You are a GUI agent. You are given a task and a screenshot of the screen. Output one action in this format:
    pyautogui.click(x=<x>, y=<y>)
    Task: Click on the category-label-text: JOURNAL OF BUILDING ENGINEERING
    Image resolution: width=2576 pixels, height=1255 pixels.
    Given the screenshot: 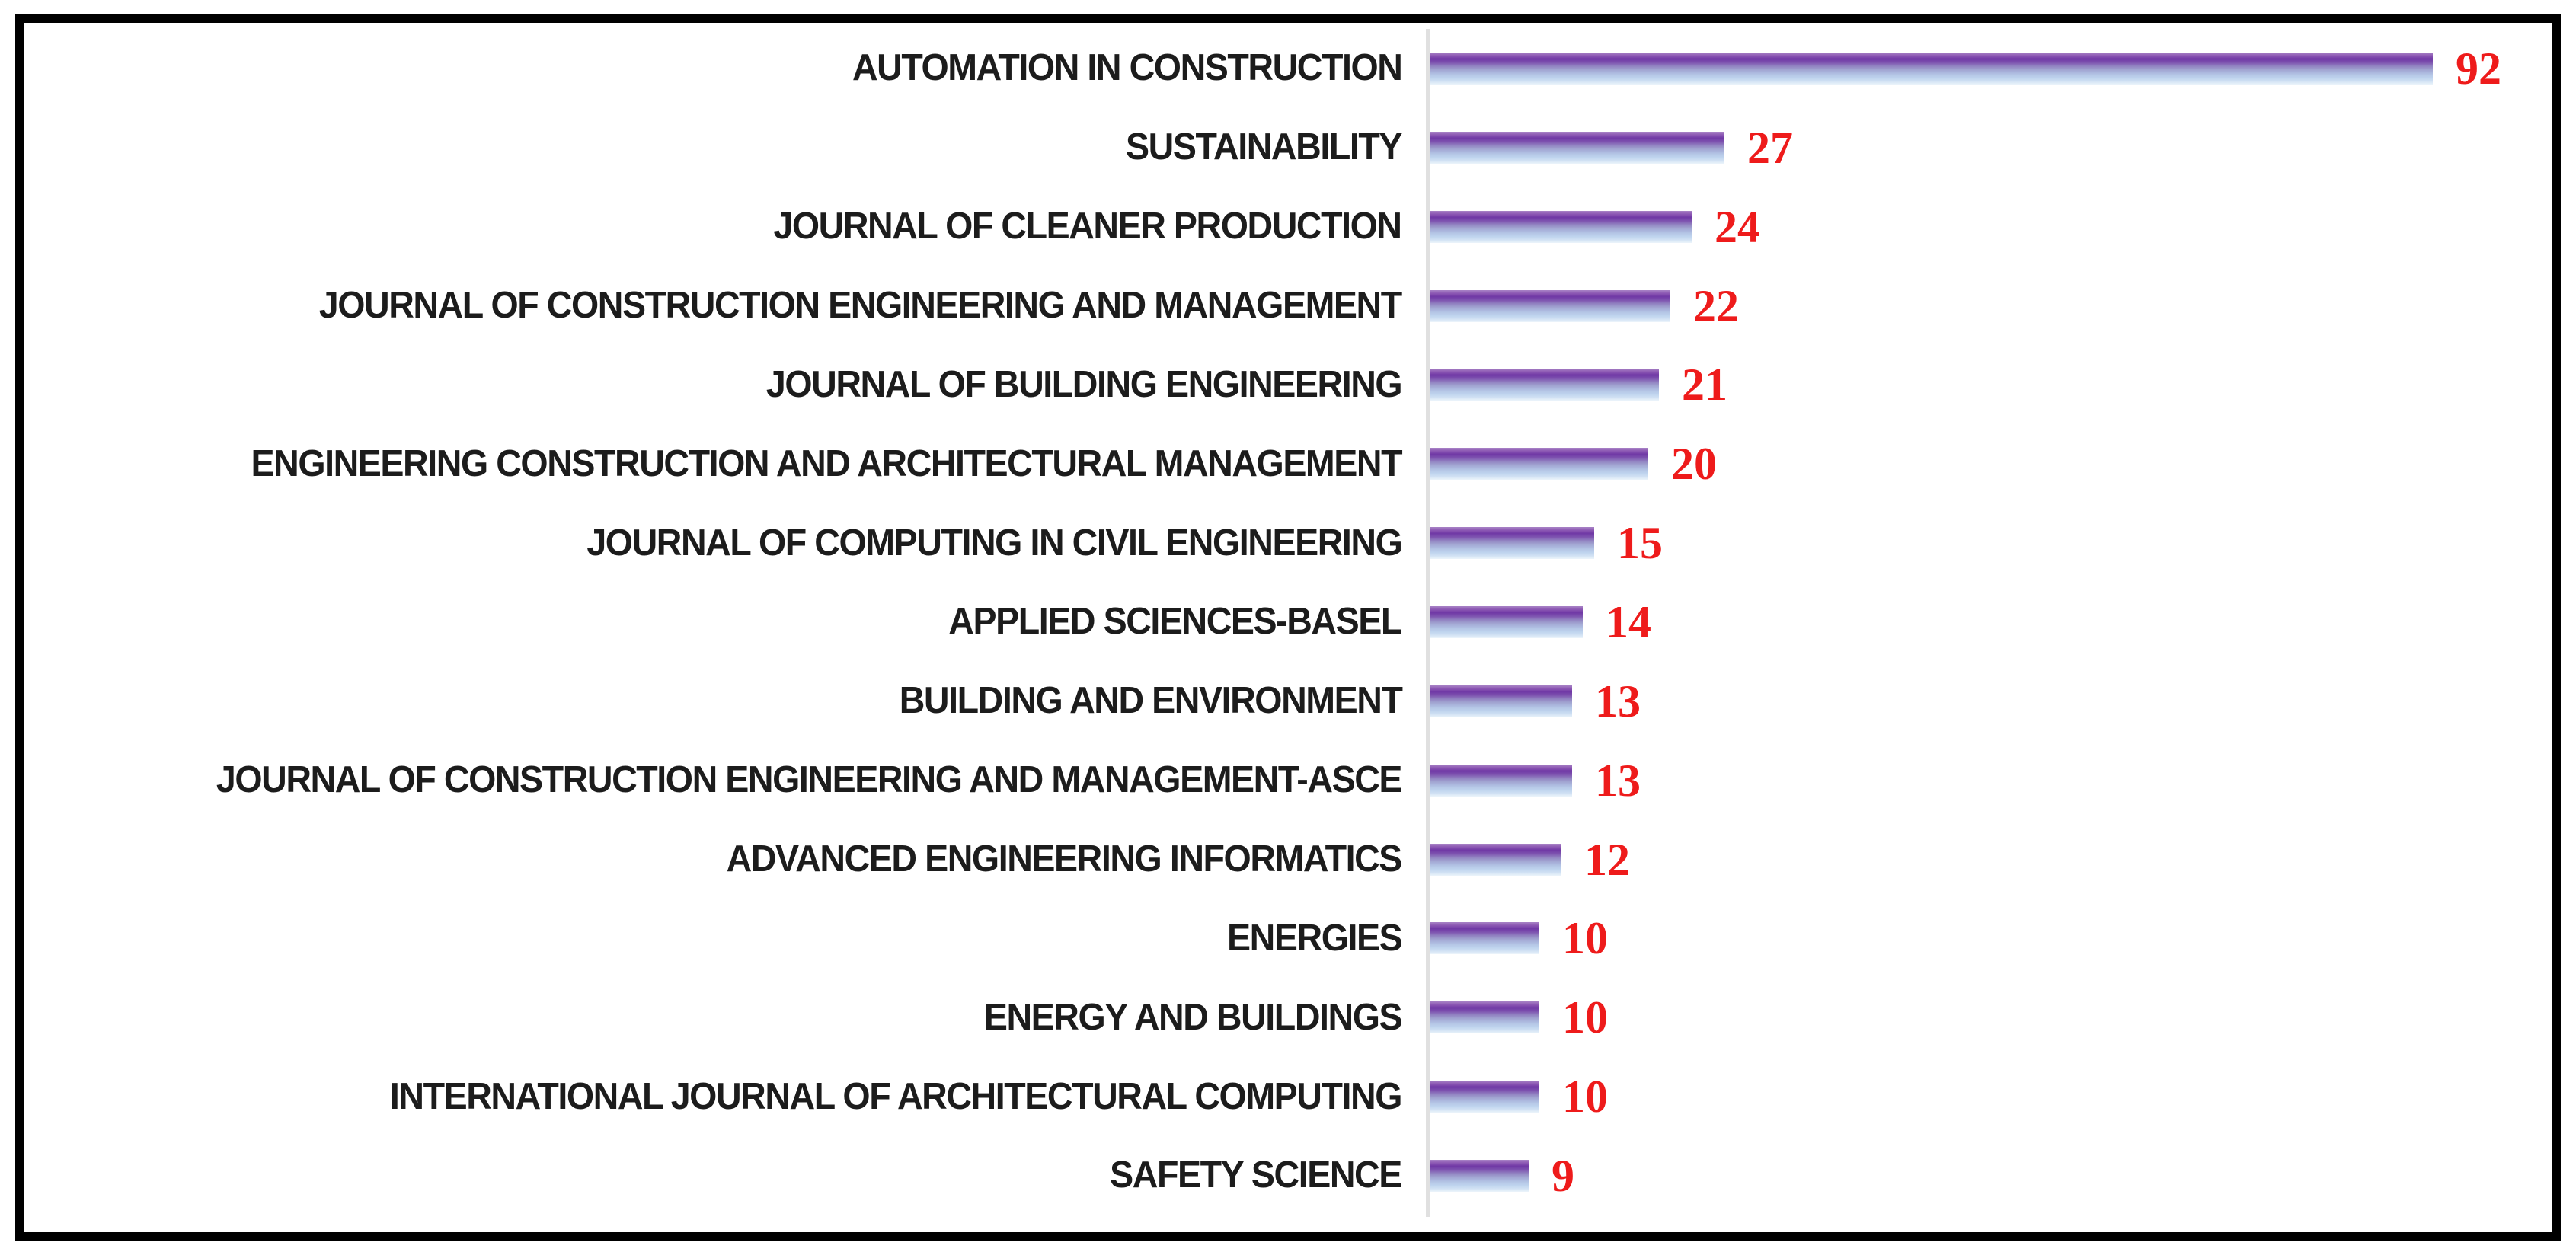 What is the action you would take?
    pyautogui.click(x=1084, y=384)
    